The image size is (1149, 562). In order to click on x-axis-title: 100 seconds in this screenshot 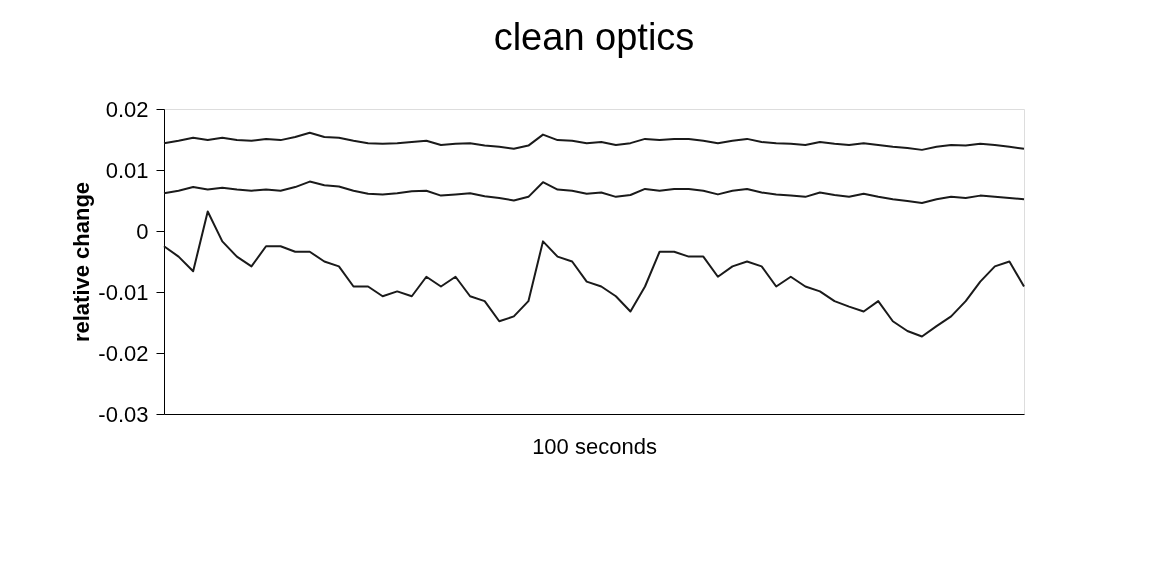, I will do `click(594, 446)`.